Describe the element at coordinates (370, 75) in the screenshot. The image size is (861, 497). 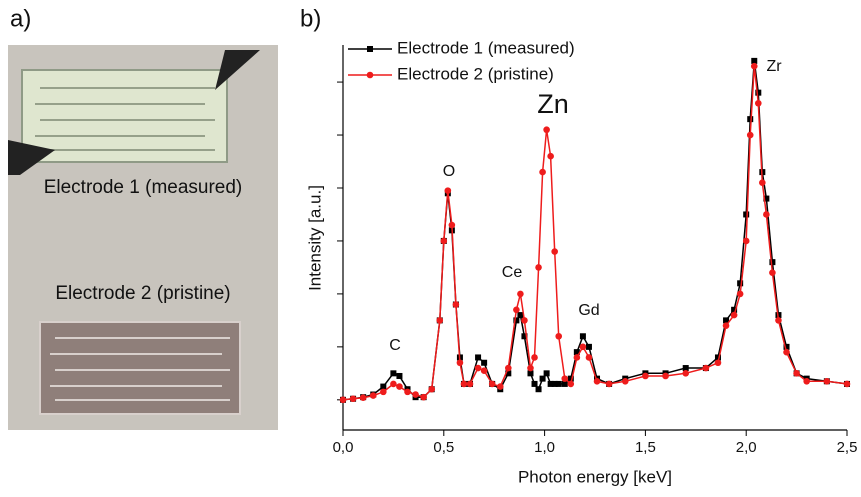
I see `legend-marker` at that location.